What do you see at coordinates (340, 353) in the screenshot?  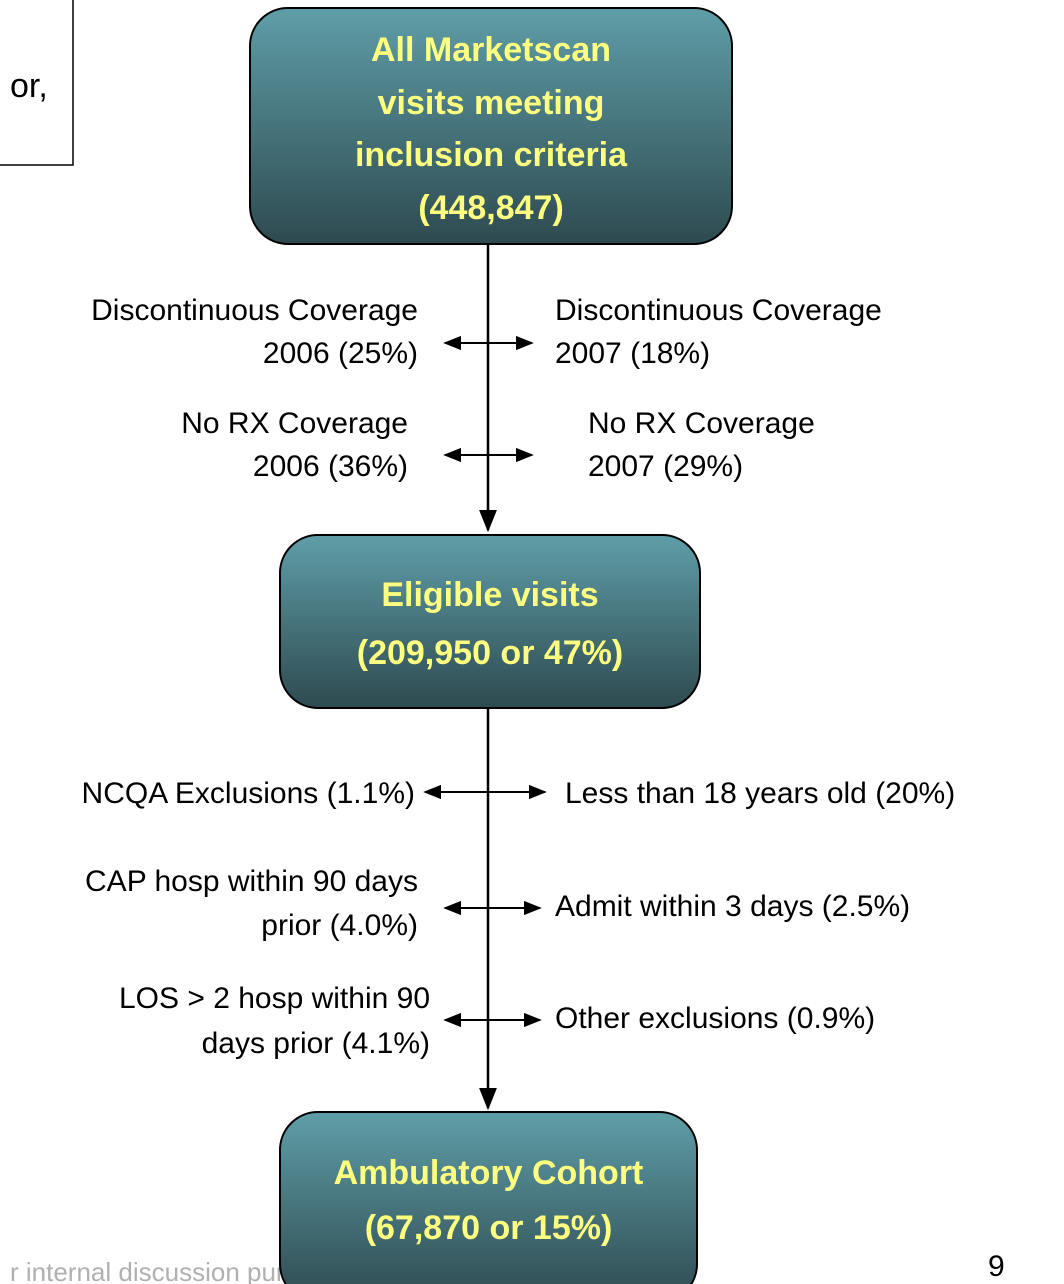 I see `exclusion-left: 2006 (25%)` at bounding box center [340, 353].